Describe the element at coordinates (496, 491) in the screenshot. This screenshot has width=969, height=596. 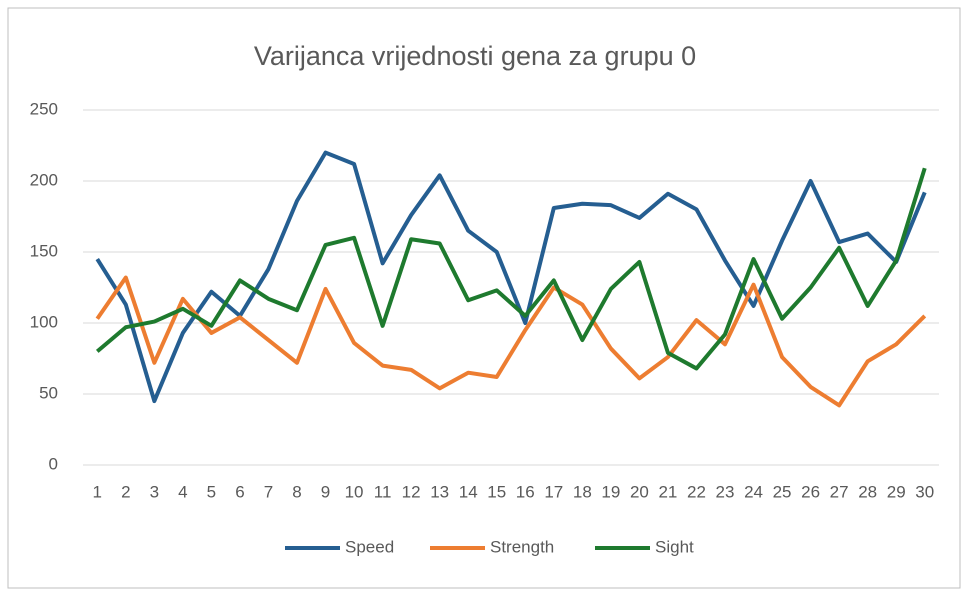
I see `x-tick-label: 15` at that location.